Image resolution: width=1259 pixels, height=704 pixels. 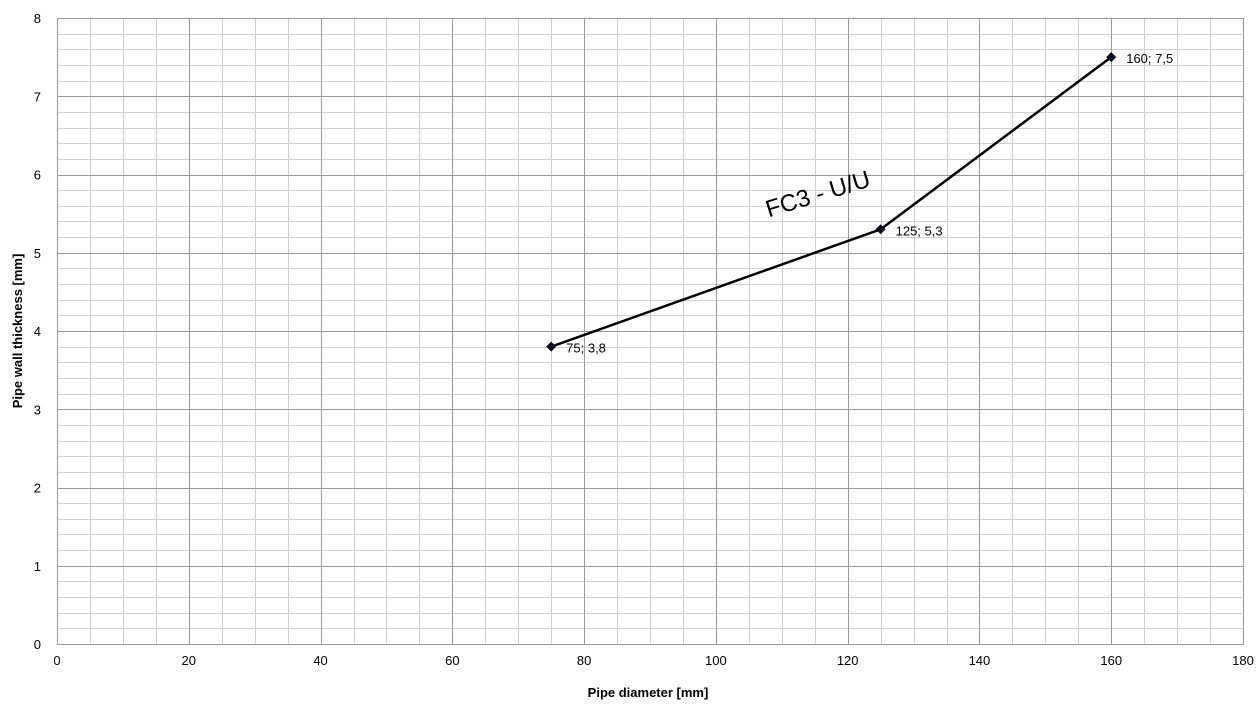 What do you see at coordinates (37, 175) in the screenshot?
I see `y-tick-label: 6` at bounding box center [37, 175].